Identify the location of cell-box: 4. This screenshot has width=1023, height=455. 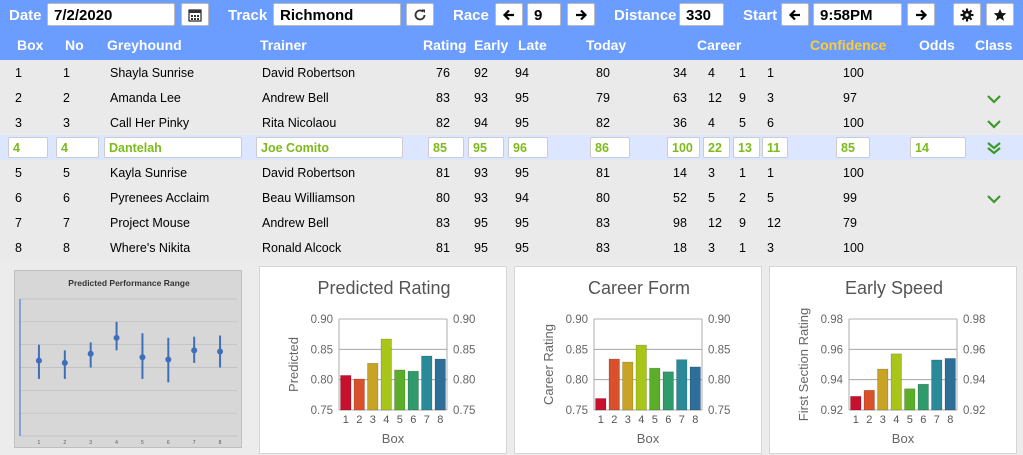
(28, 147).